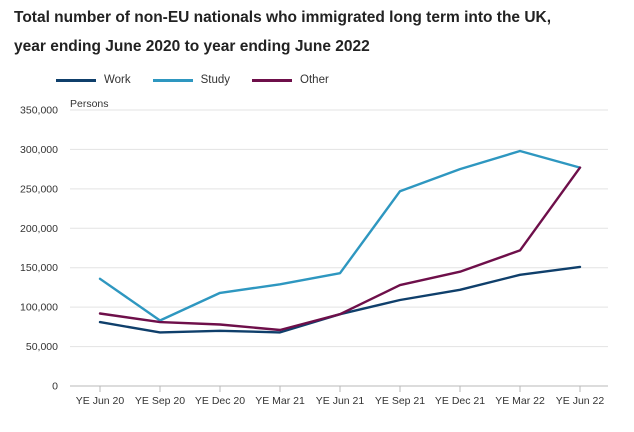 Image resolution: width=634 pixels, height=432 pixels. I want to click on y-tick-label: 150,000, so click(39, 268).